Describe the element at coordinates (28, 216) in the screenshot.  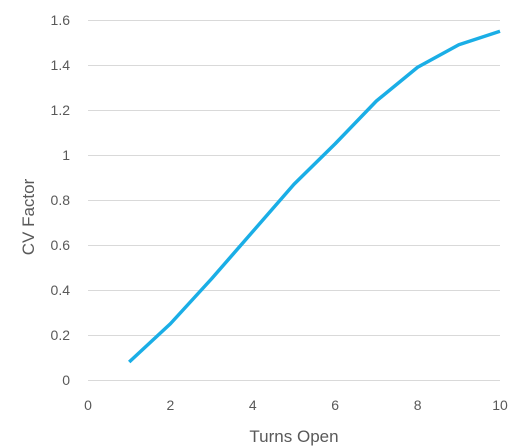
I see `y-axis-title: CV Factor` at that location.